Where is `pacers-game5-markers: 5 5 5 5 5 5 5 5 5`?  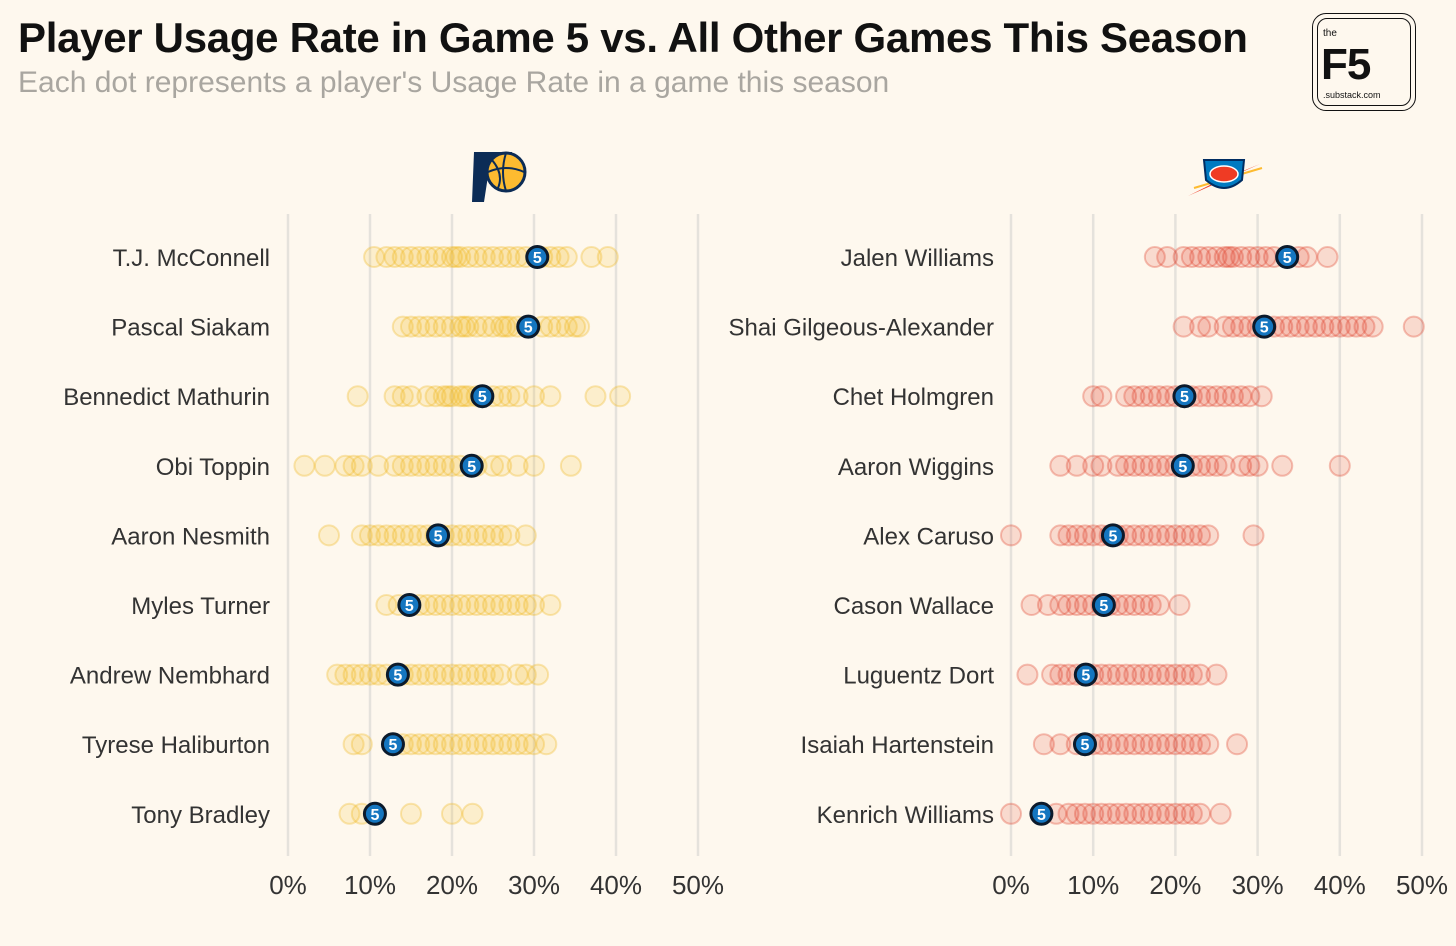 pacers-game5-markers: 5 5 5 5 5 5 5 5 5 is located at coordinates (456, 535).